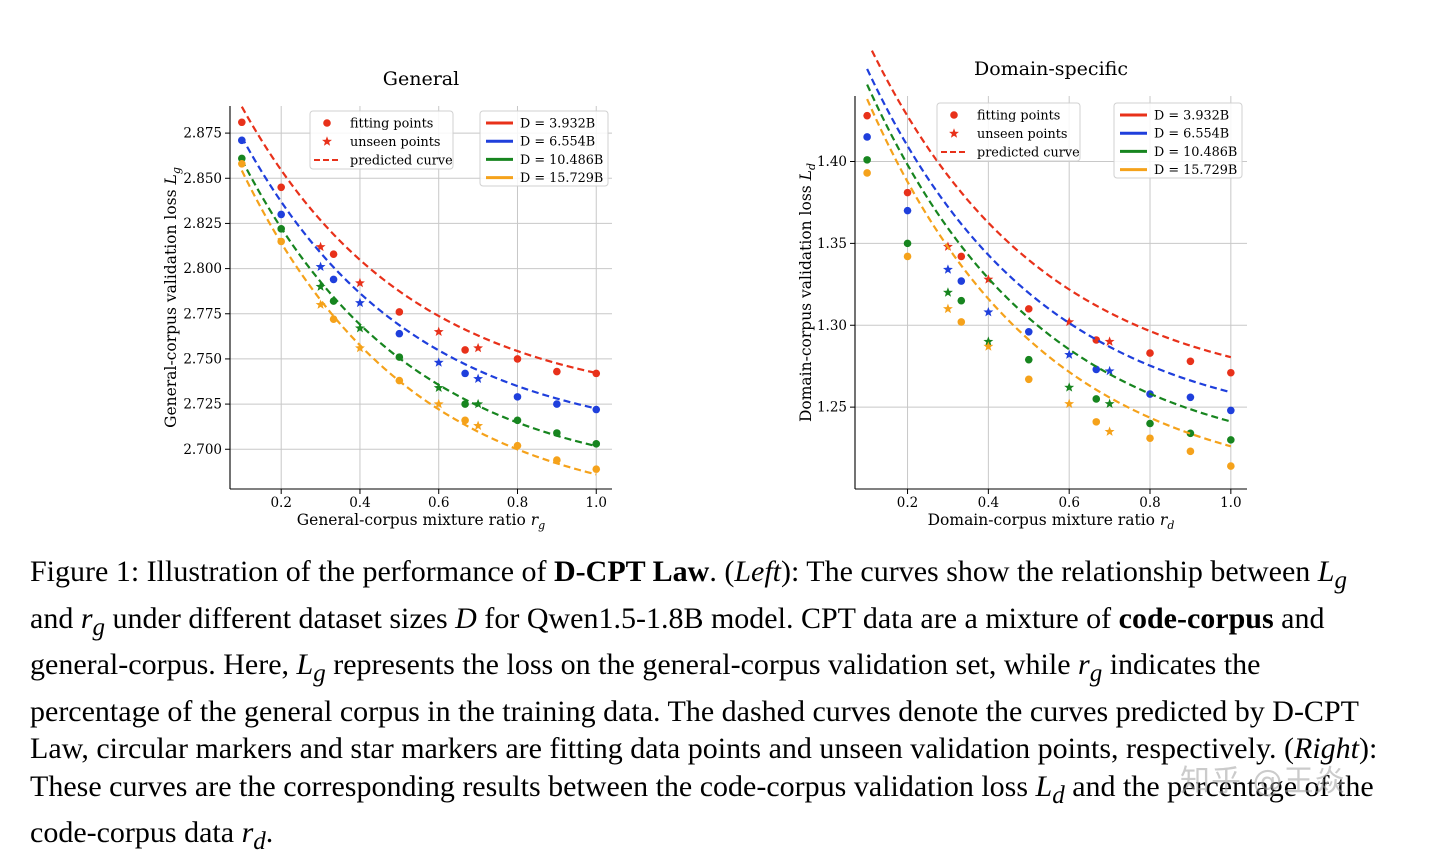  I want to click on caption-sym-rg-2: r, so click(1084, 664).